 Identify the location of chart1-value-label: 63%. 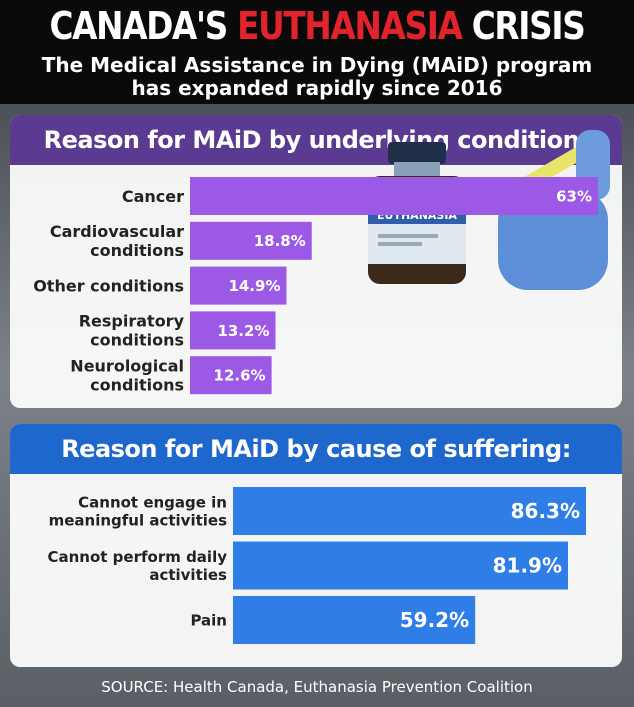
(574, 196).